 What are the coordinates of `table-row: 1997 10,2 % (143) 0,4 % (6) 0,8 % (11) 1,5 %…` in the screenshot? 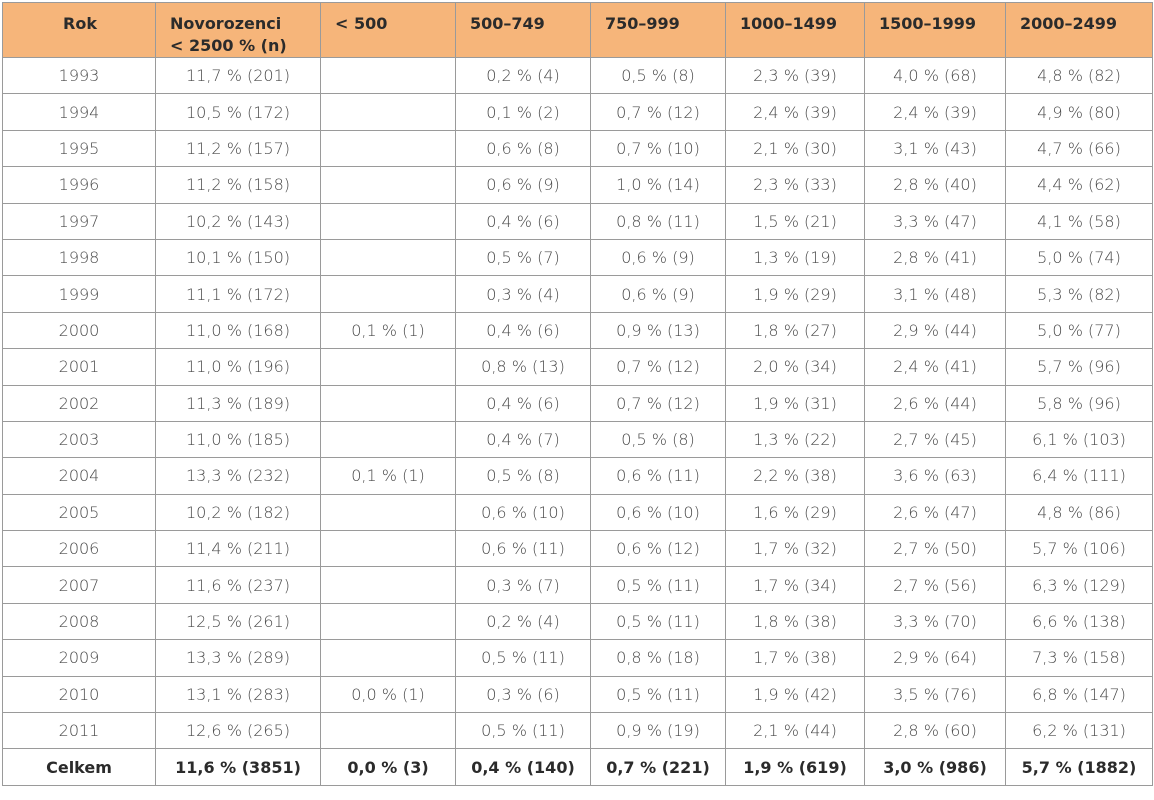 It's located at (577, 221).